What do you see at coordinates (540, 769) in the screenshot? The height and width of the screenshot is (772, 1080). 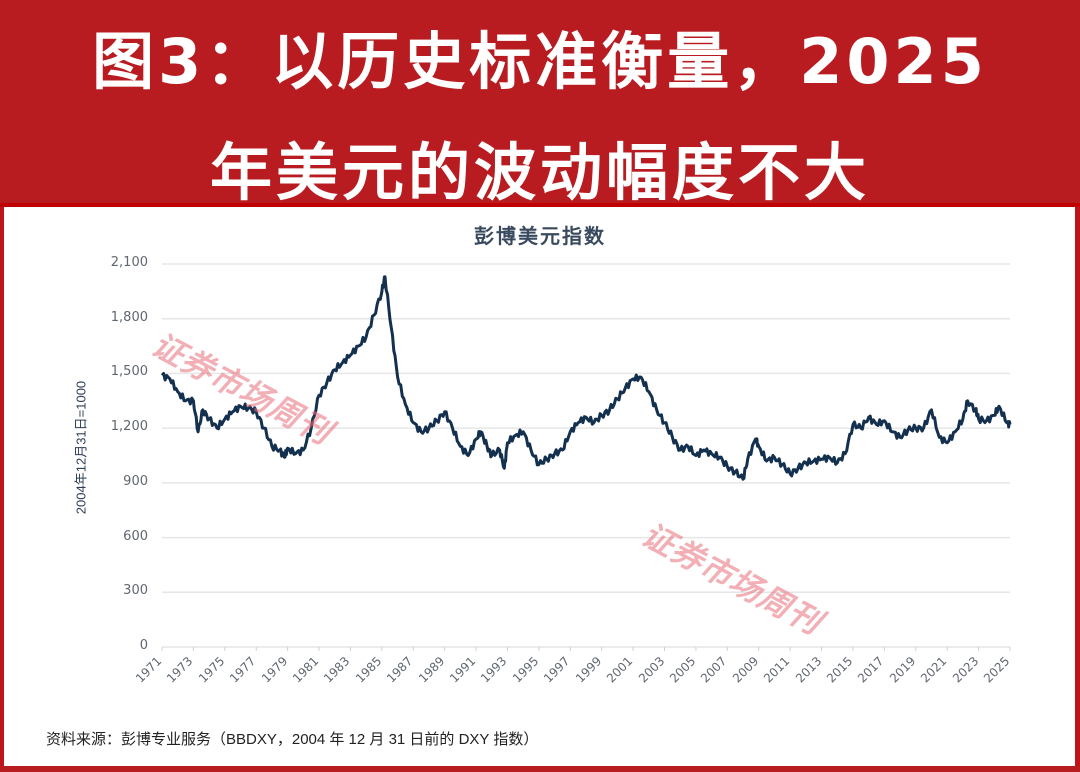 I see `bottom-border` at bounding box center [540, 769].